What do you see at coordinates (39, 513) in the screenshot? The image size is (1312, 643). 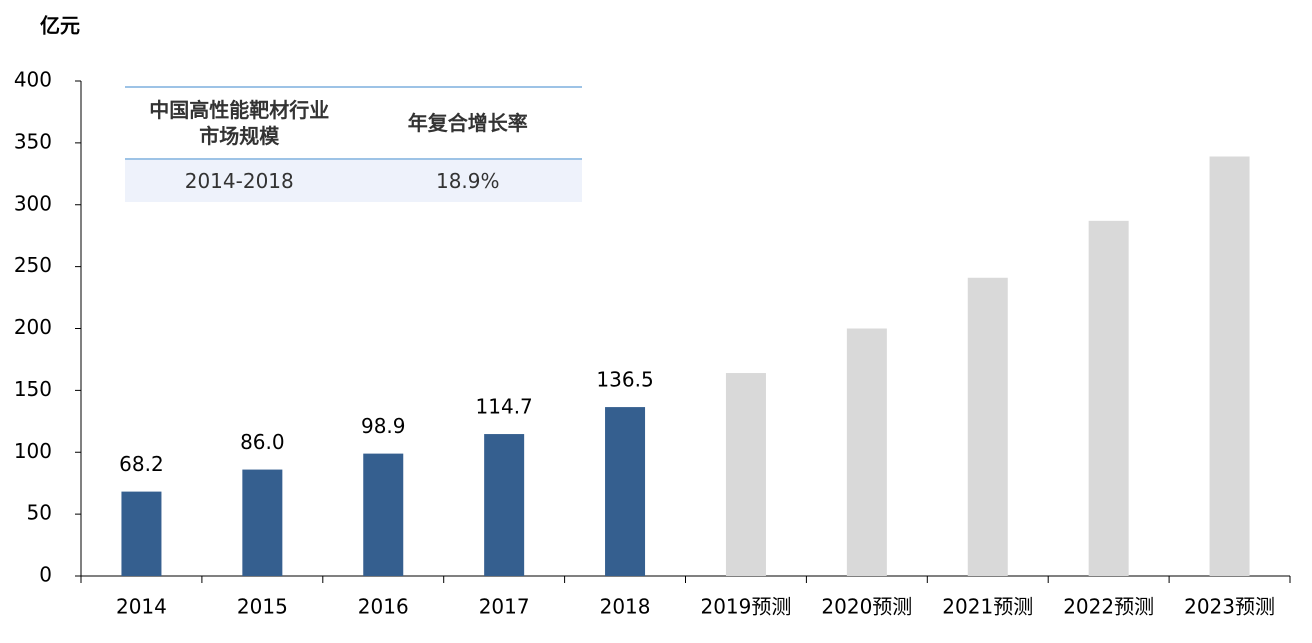 I see `y-tick-label: 50` at bounding box center [39, 513].